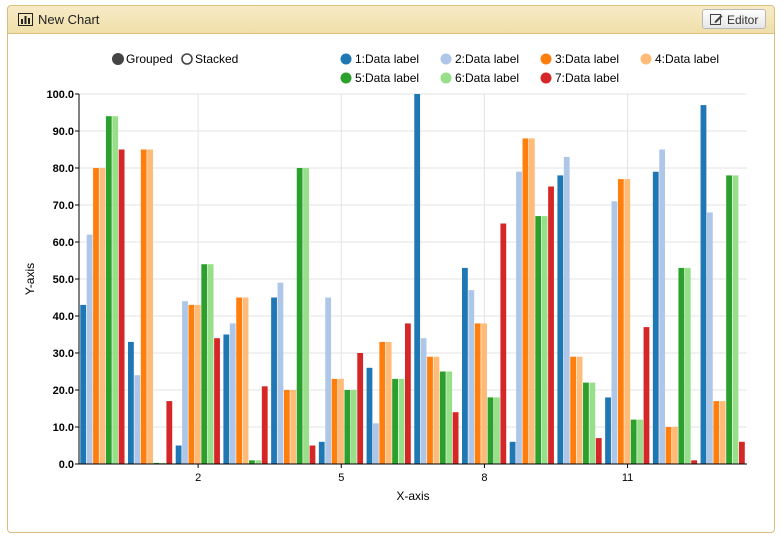 Image resolution: width=782 pixels, height=538 pixels. Describe the element at coordinates (118, 59) in the screenshot. I see `mode-radio-grouped` at that location.